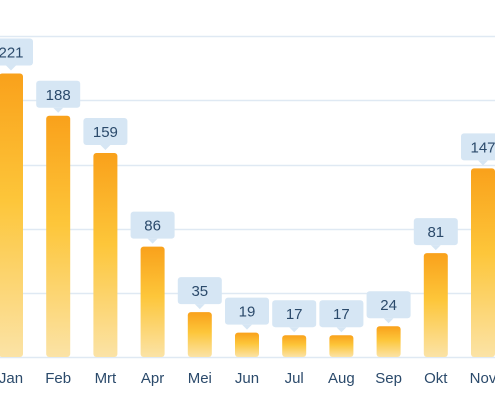  I want to click on x-tick-label-mrt: Mrt, so click(106, 378).